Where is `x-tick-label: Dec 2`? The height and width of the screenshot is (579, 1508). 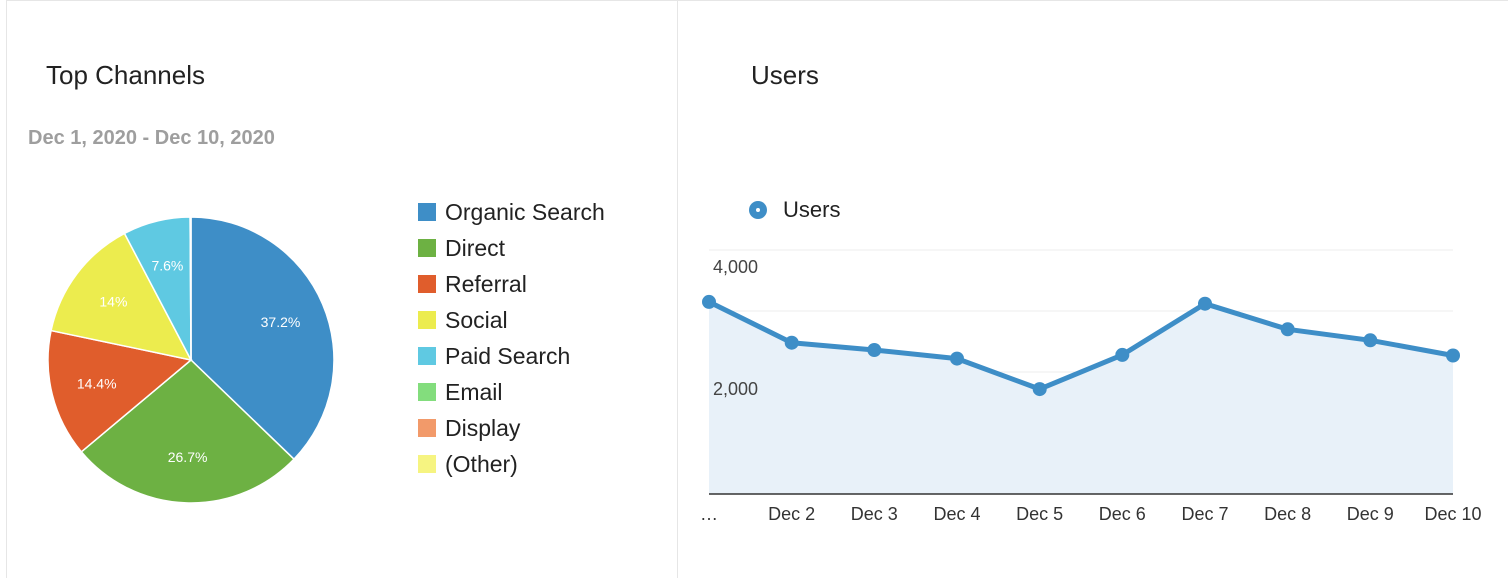 x-tick-label: Dec 2 is located at coordinates (791, 514).